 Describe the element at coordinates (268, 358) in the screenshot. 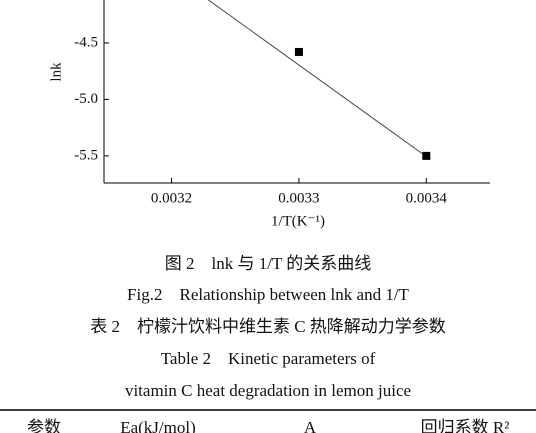

I see `table-caption-en: Table 2 Kinetic parameters of` at that location.